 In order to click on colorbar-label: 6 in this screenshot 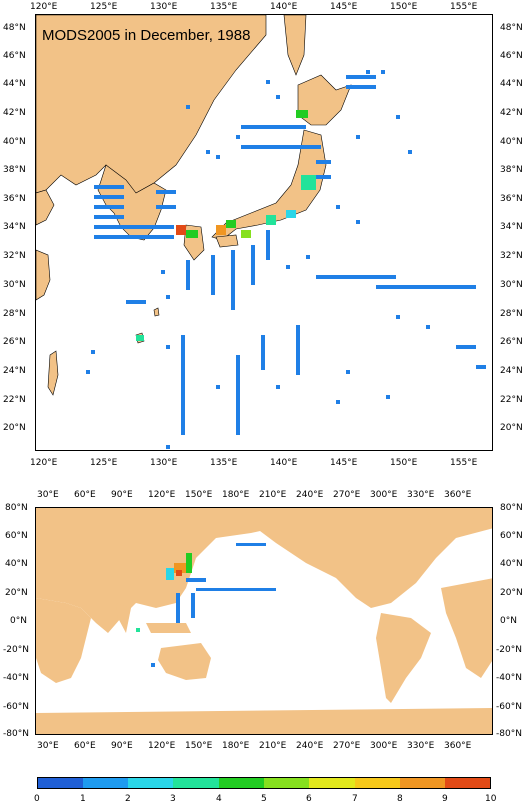, I will do `click(309, 799)`.